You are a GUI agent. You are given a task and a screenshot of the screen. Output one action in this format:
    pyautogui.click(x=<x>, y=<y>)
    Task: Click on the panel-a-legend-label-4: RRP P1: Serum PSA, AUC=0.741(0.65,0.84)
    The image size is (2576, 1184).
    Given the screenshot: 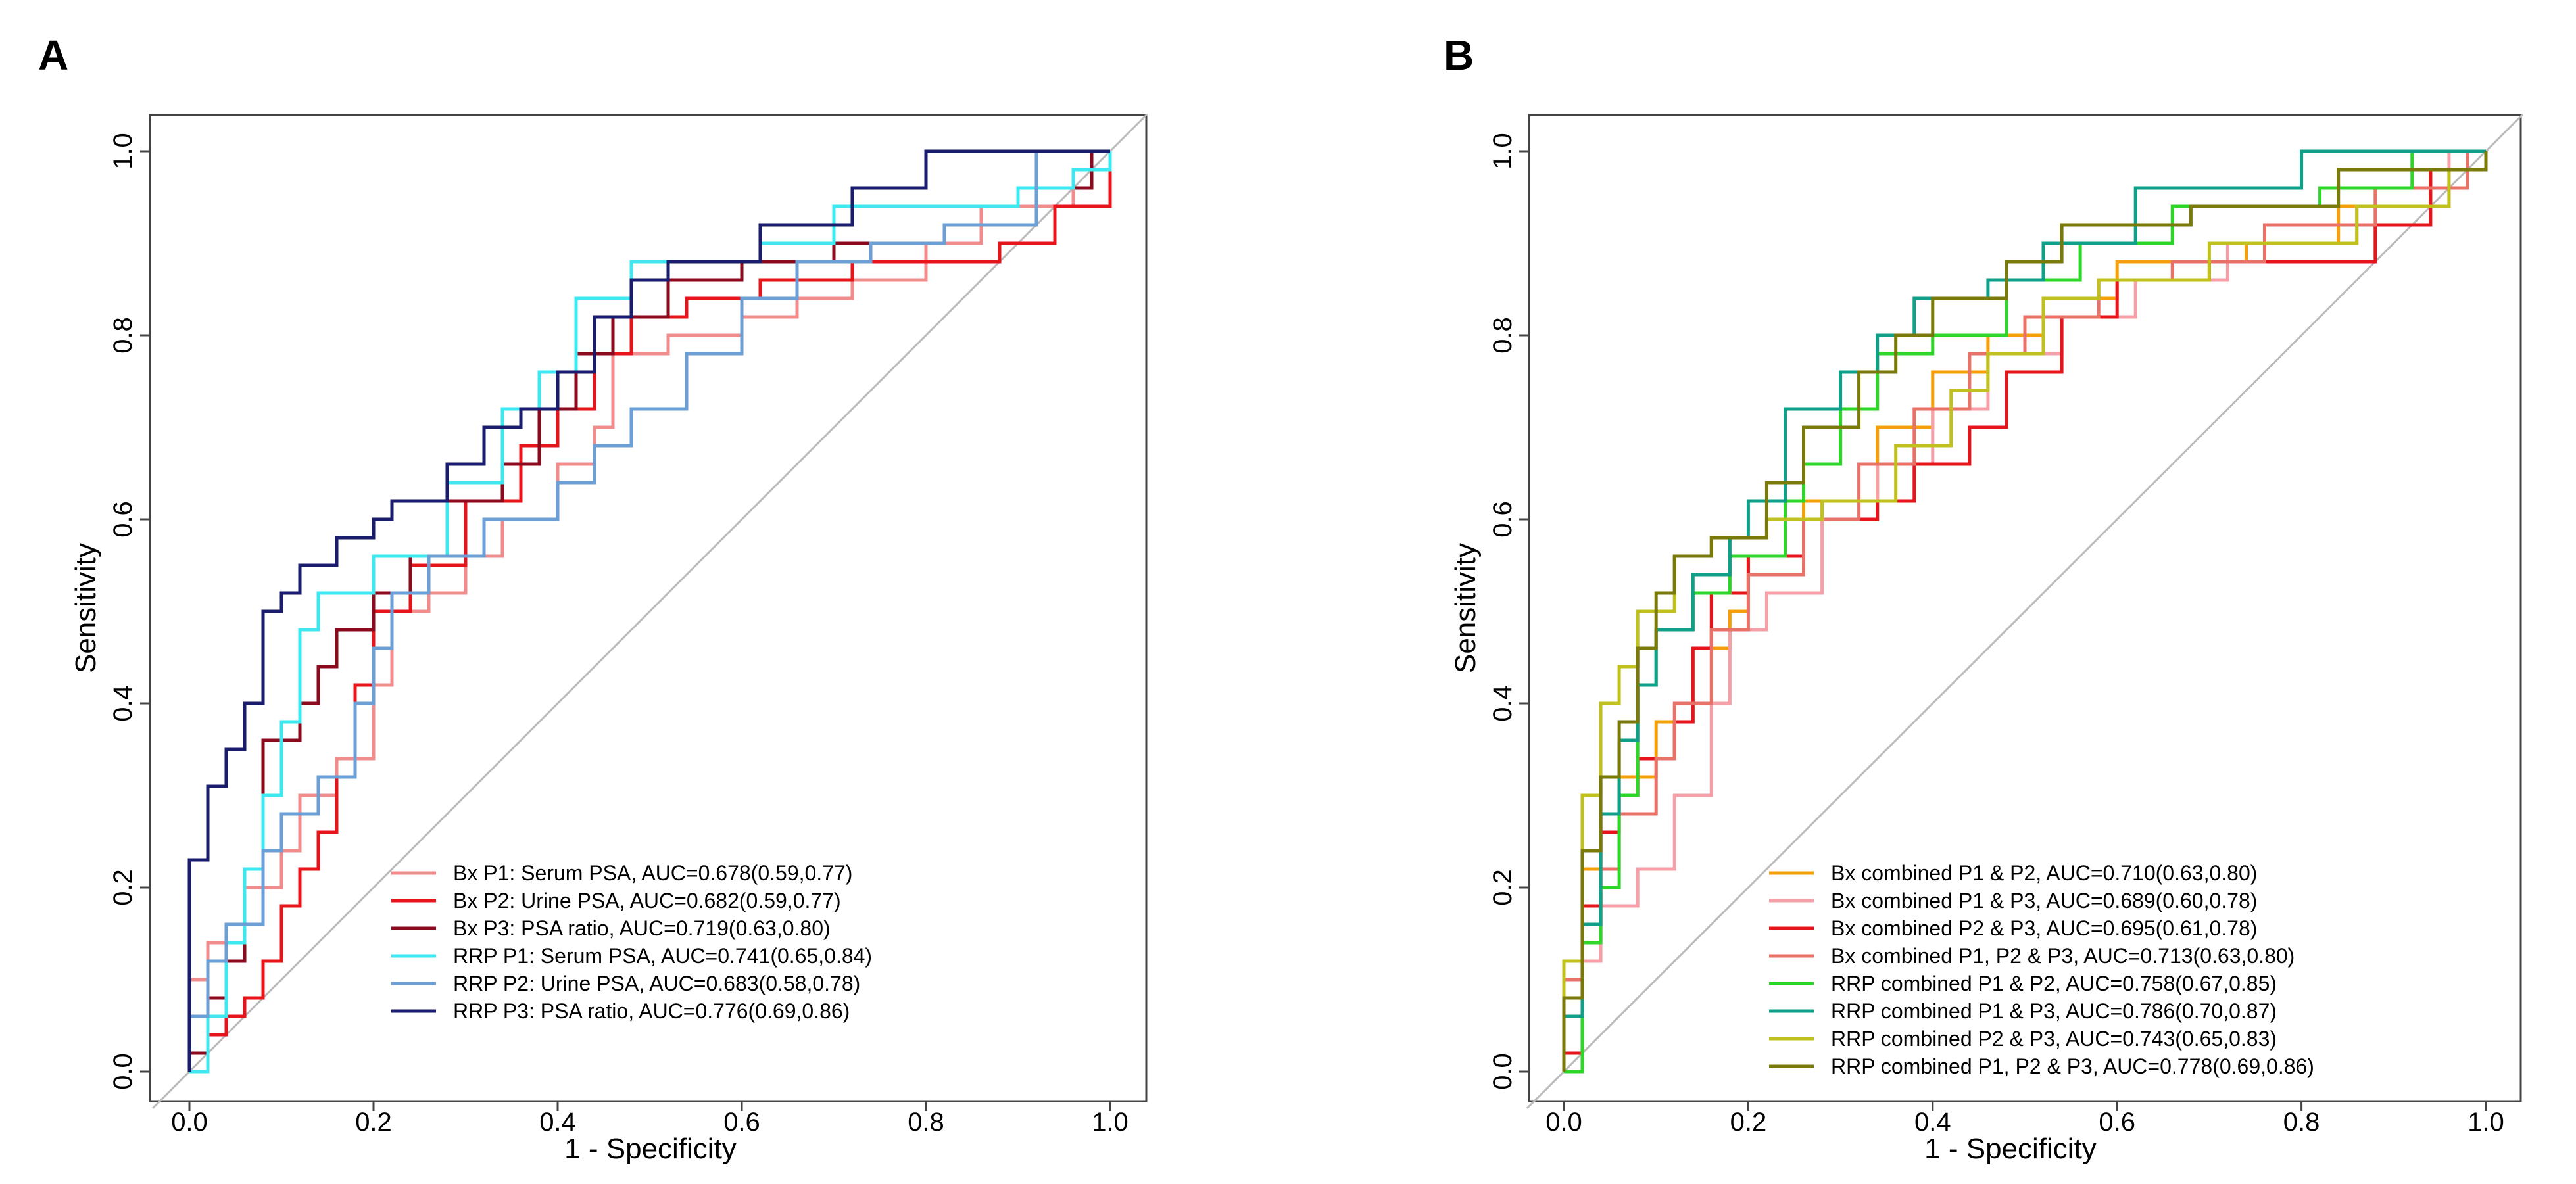 What is the action you would take?
    pyautogui.click(x=663, y=956)
    